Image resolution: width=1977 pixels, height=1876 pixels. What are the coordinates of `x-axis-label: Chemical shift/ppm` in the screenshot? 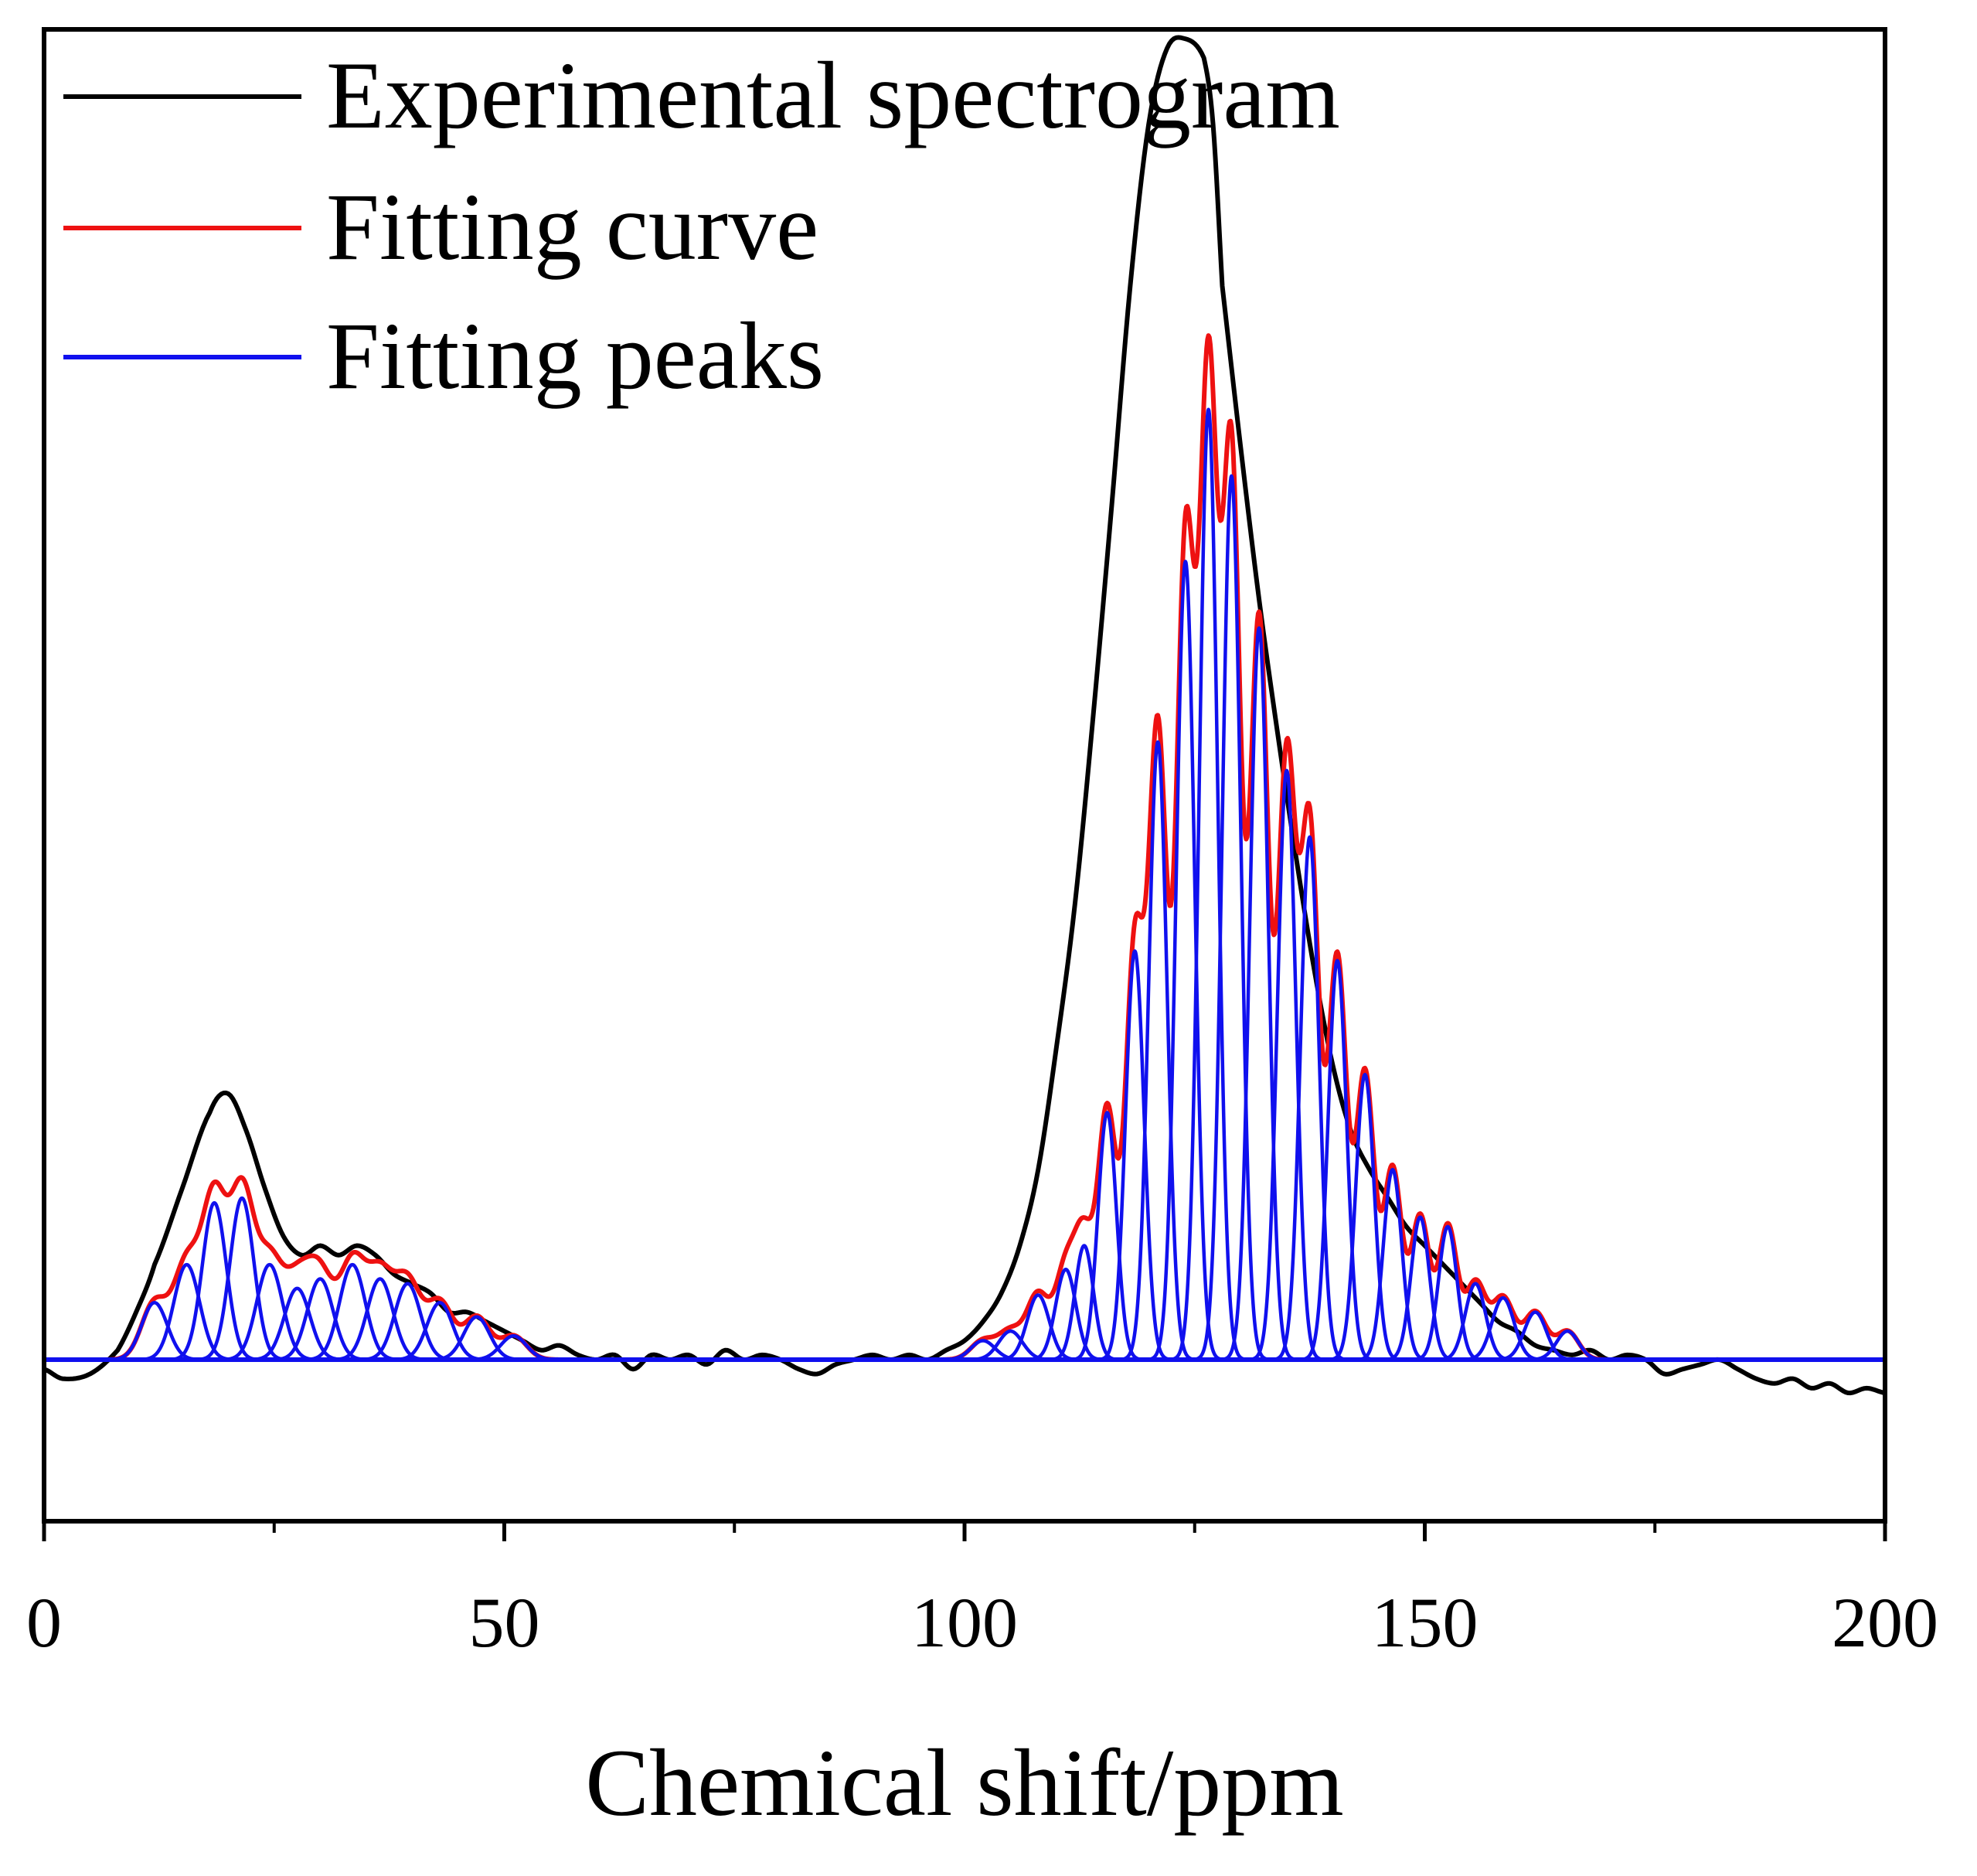 It's located at (964, 1783).